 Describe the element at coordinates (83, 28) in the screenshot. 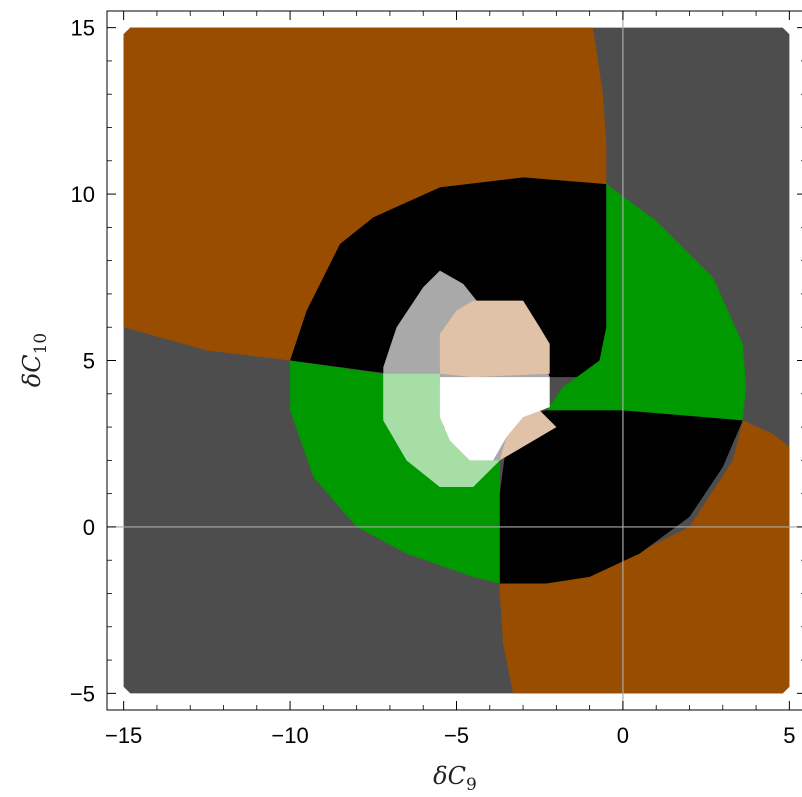

I see `y-tick-label: 15` at that location.